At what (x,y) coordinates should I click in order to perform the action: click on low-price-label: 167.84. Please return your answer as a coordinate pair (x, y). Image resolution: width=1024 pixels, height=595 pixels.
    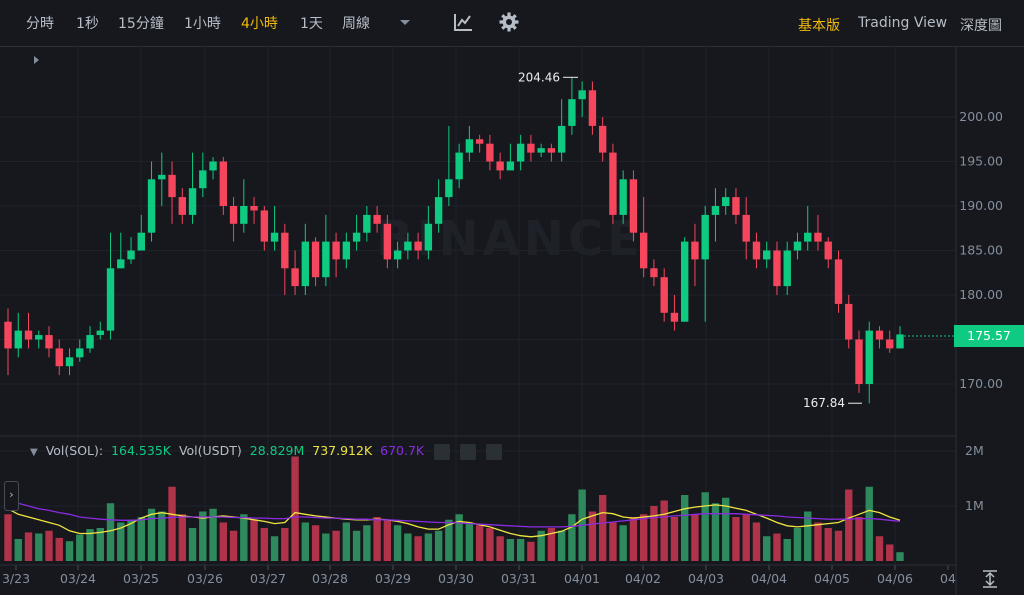
    Looking at the image, I should click on (824, 403).